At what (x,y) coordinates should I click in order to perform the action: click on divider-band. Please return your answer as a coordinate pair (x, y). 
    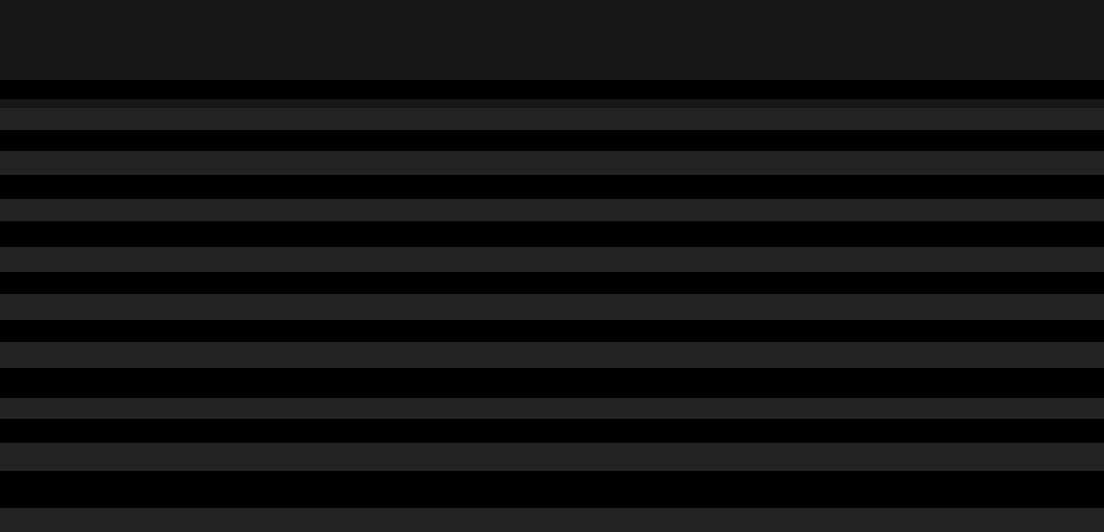
    Looking at the image, I should click on (552, 103).